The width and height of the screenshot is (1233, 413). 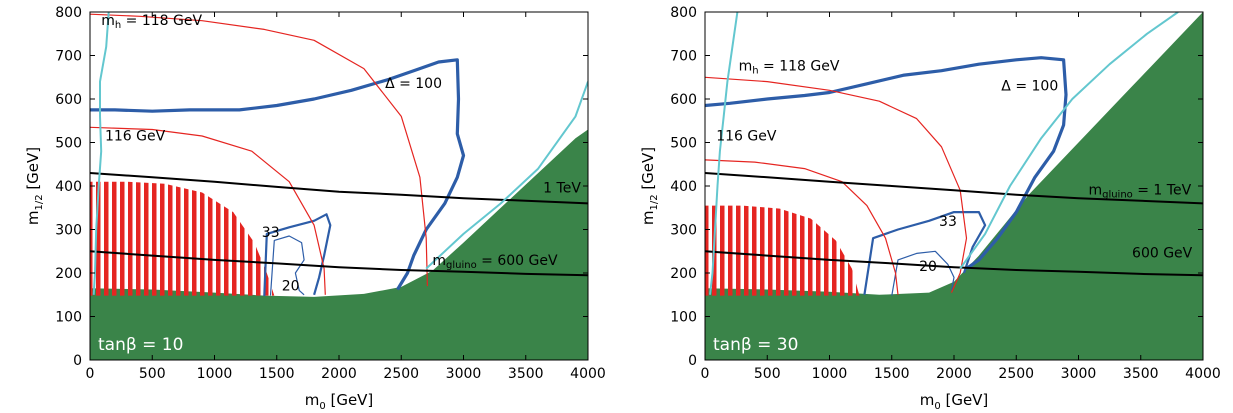 I want to click on annotation-gl600: 600 GeV, so click(x=1162, y=253).